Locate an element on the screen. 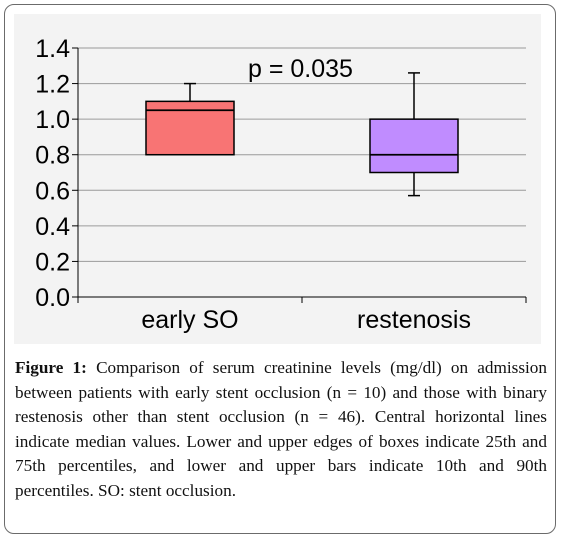  y-tick-label: 1.2 is located at coordinates (52, 85).